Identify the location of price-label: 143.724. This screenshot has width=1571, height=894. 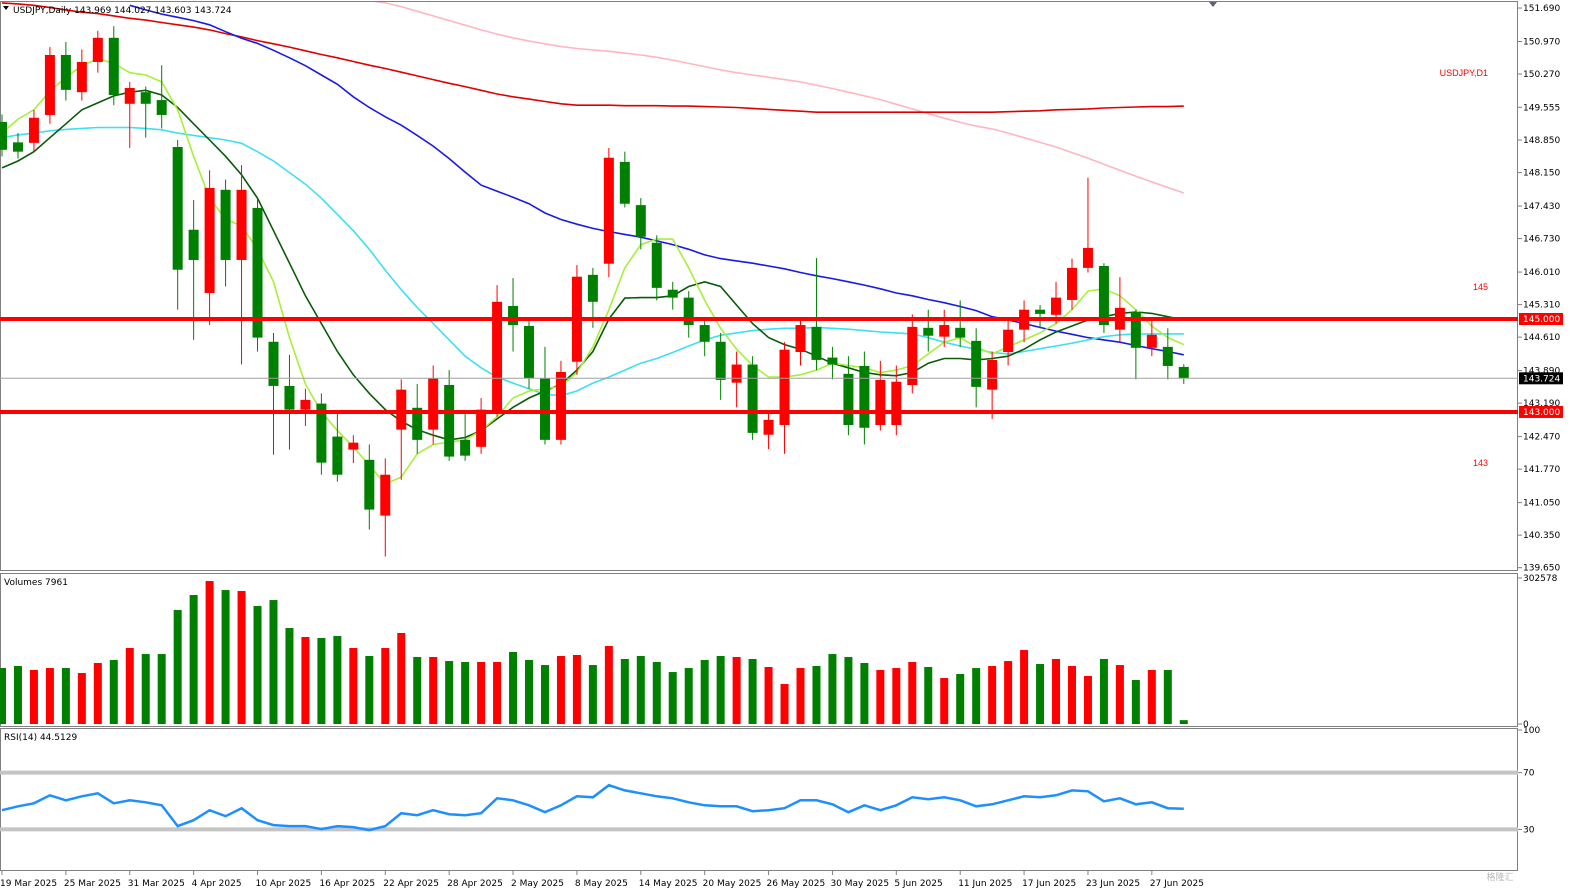
(1541, 379).